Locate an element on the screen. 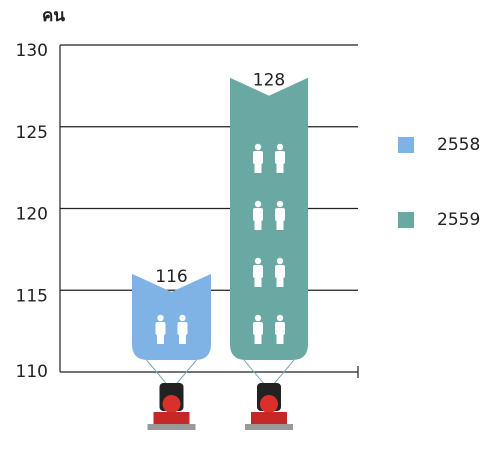 The image size is (491, 449). y-tick-label: 115 is located at coordinates (32, 296).